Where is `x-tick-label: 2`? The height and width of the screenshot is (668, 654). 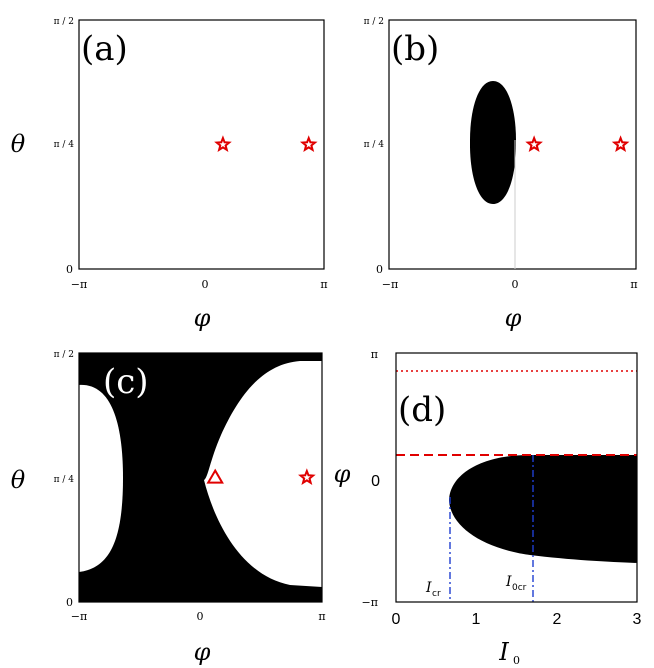
x-tick-label: 2 is located at coordinates (557, 619).